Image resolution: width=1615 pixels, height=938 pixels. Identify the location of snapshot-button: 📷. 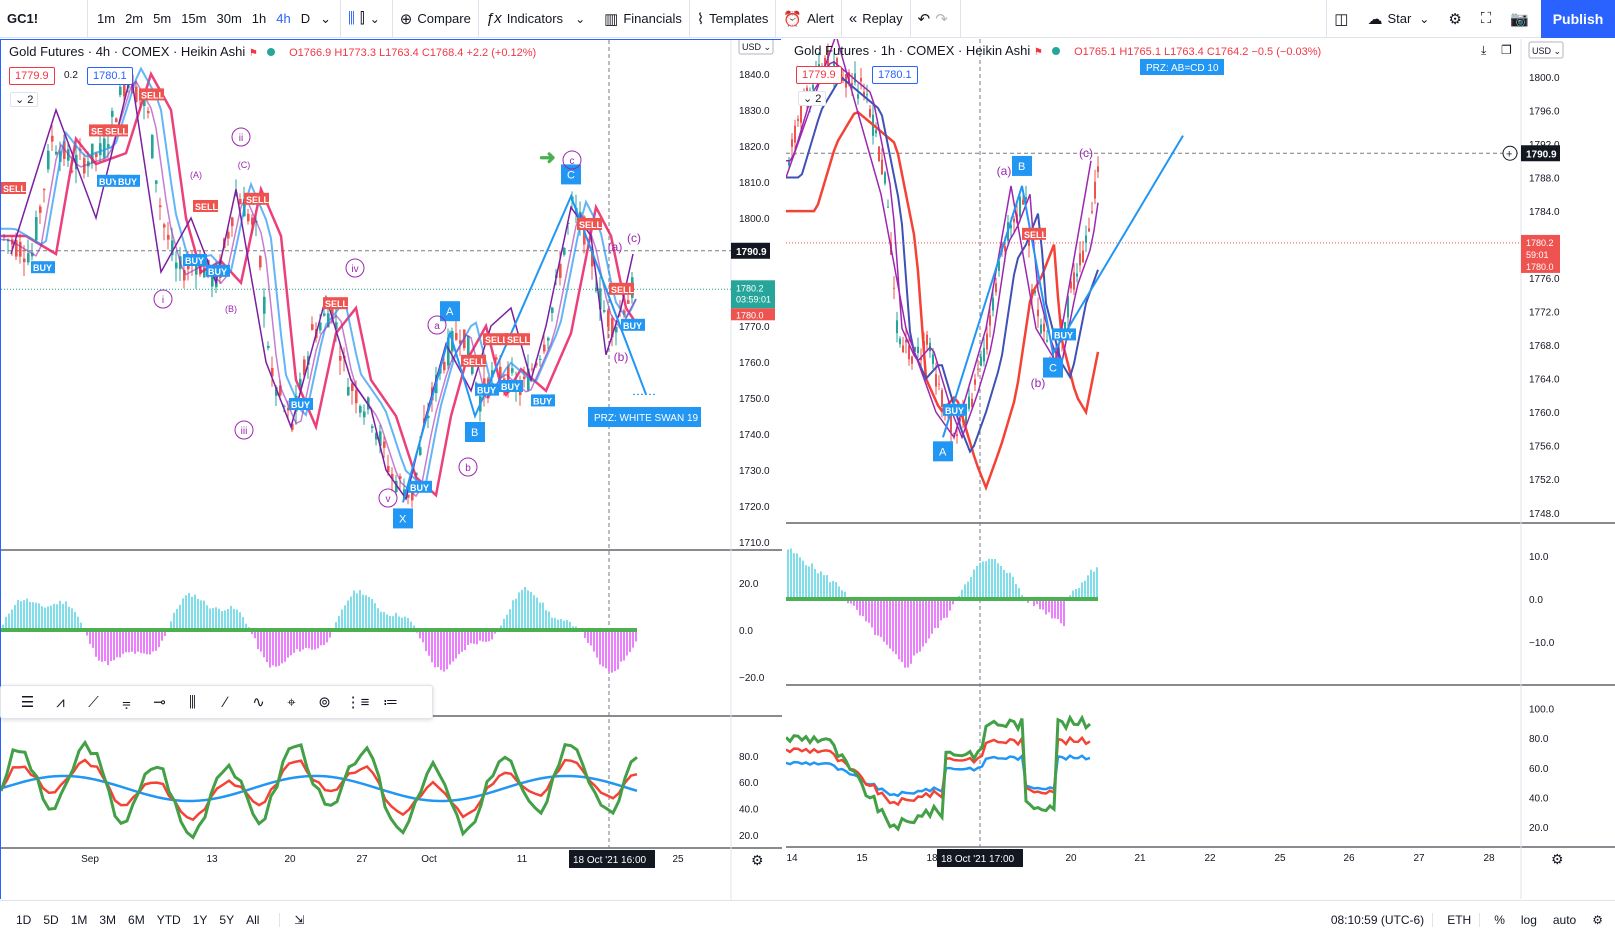
(1522, 19).